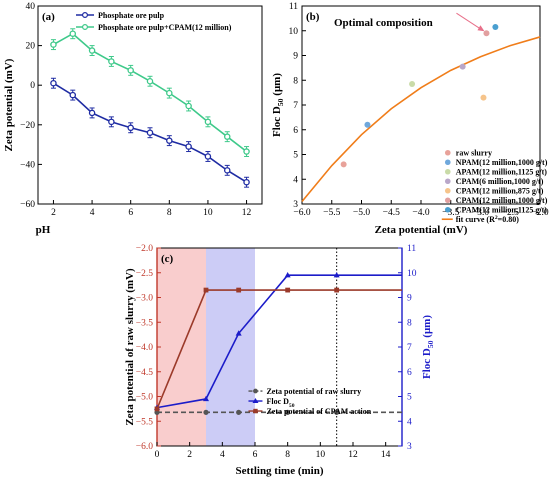  I want to click on y-left-tick-label: −6.0, so click(144, 447).